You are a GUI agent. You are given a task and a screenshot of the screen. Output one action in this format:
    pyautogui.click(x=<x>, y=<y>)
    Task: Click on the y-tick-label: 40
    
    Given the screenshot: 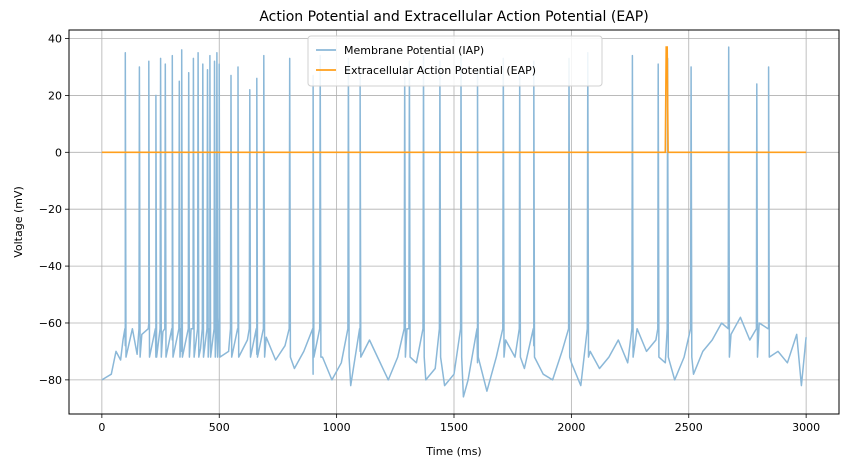 What is the action you would take?
    pyautogui.click(x=55, y=39)
    